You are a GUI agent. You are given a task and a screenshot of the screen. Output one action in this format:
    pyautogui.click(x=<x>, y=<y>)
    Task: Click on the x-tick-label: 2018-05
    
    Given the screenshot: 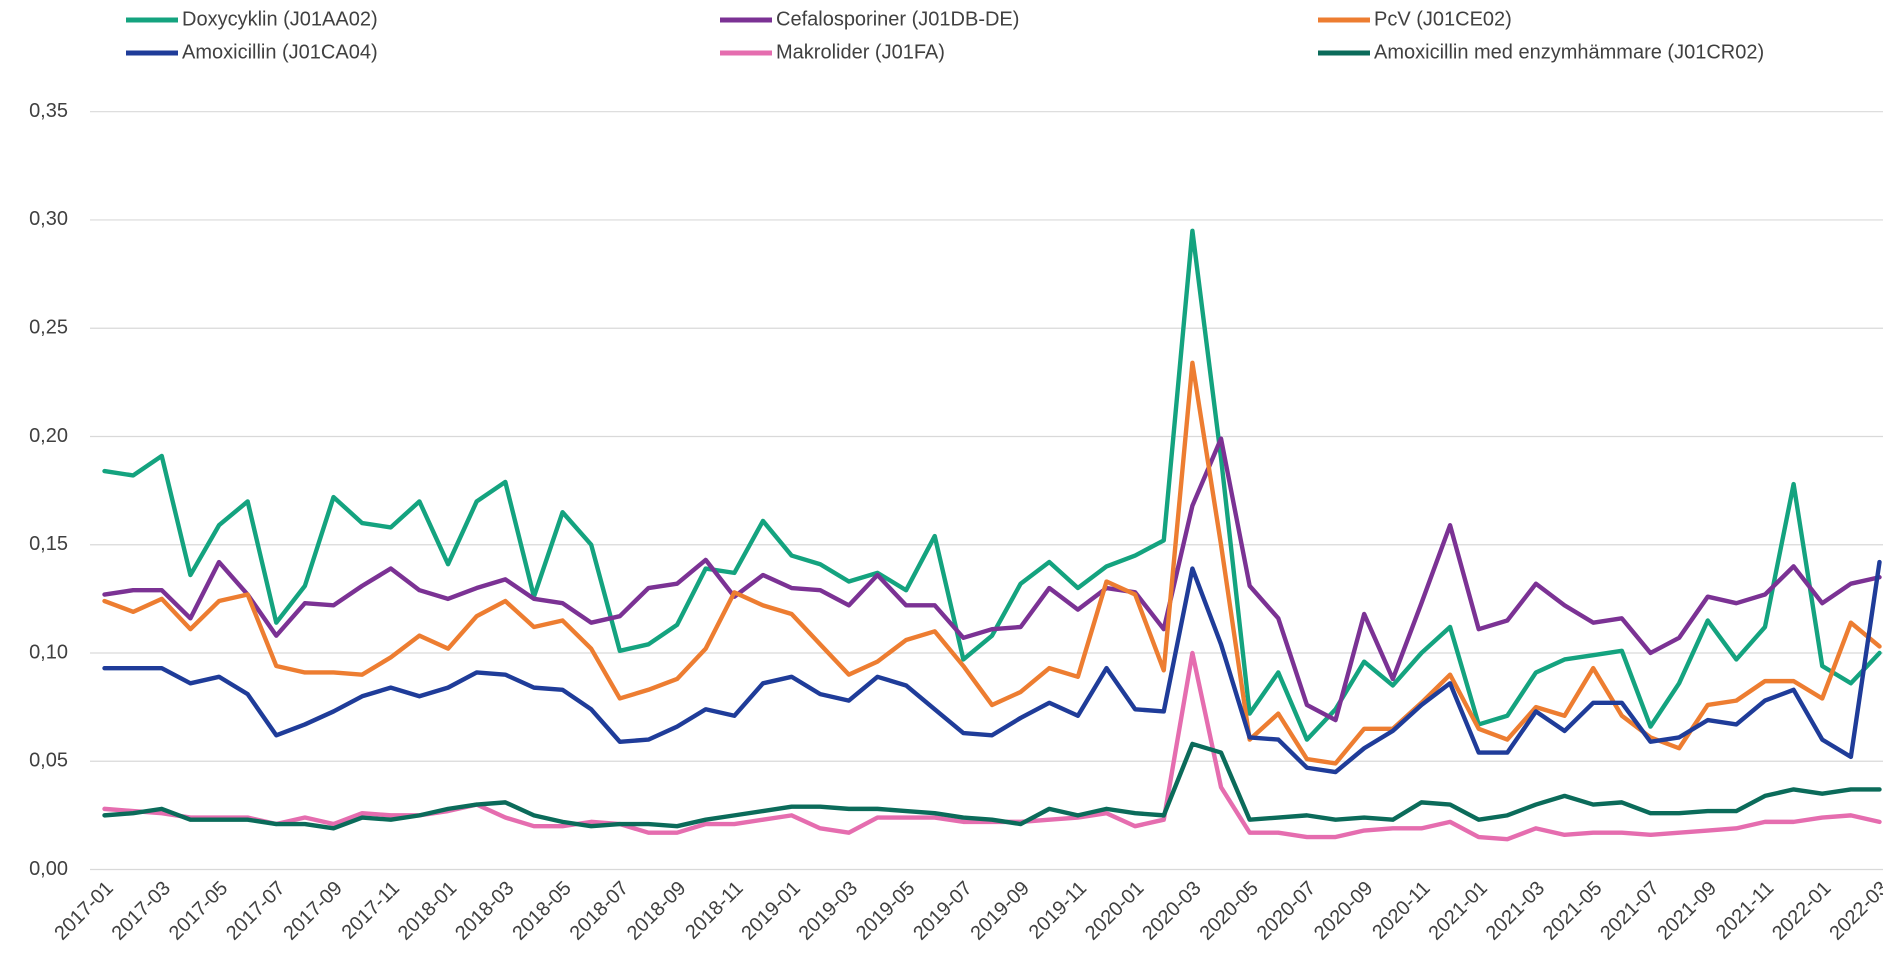 What is the action you would take?
    pyautogui.click(x=541, y=910)
    